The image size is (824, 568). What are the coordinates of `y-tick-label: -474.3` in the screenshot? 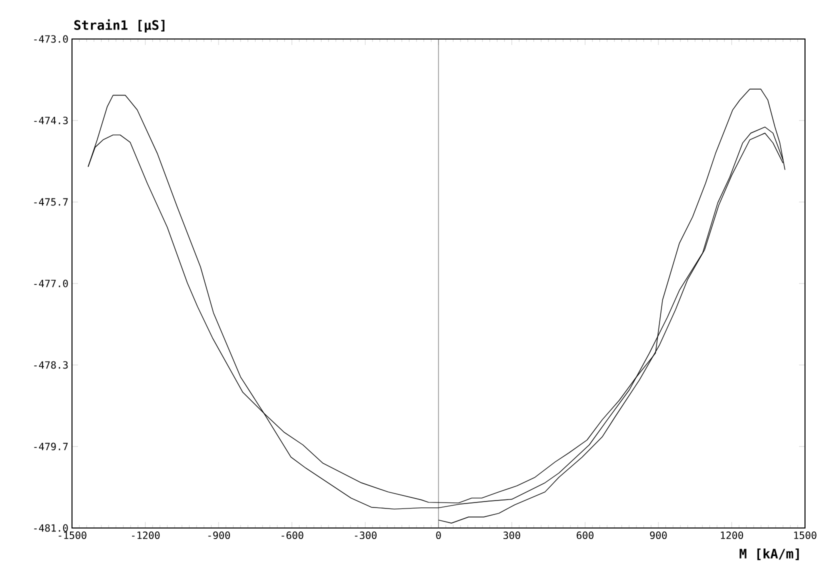 It's located at (51, 120).